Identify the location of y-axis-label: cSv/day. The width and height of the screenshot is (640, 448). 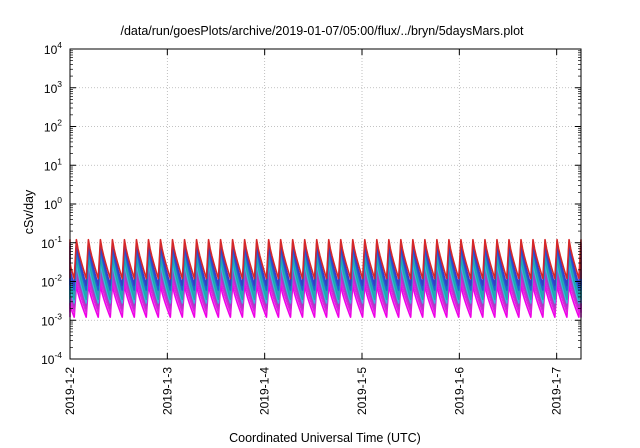
(29, 211).